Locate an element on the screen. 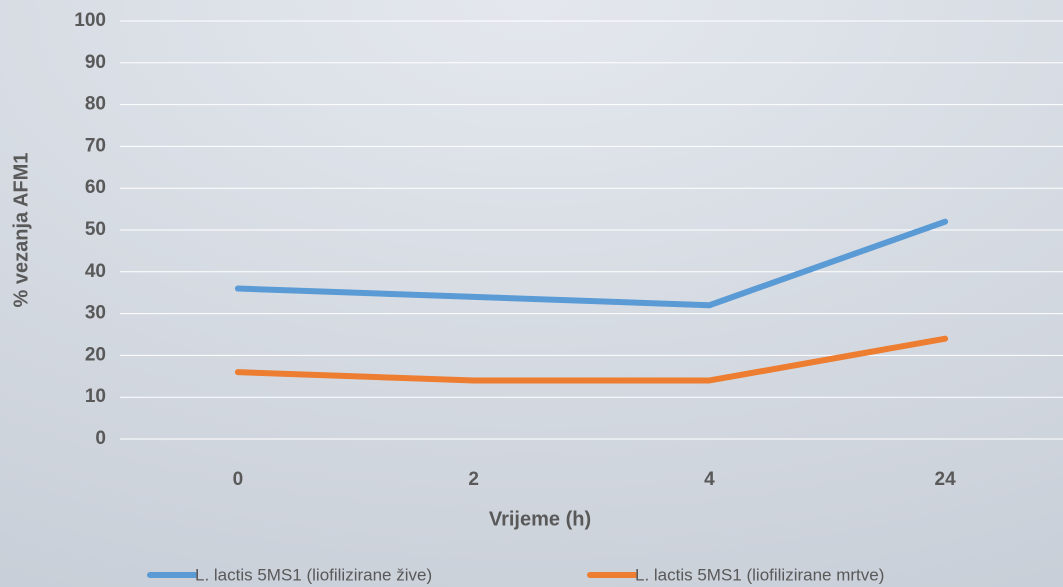  x-tick-label: 4 is located at coordinates (709, 479).